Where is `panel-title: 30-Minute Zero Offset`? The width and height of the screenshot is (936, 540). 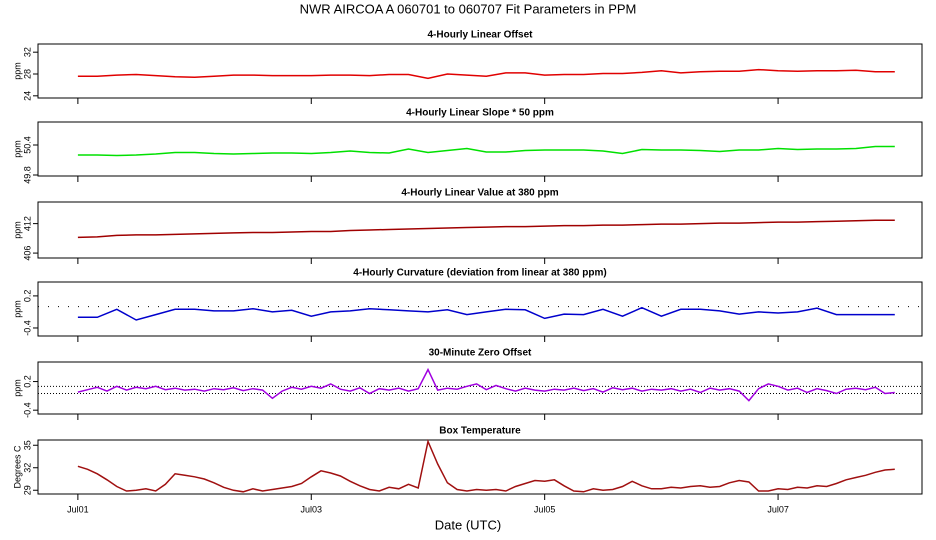
panel-title: 30-Minute Zero Offset is located at coordinates (480, 353).